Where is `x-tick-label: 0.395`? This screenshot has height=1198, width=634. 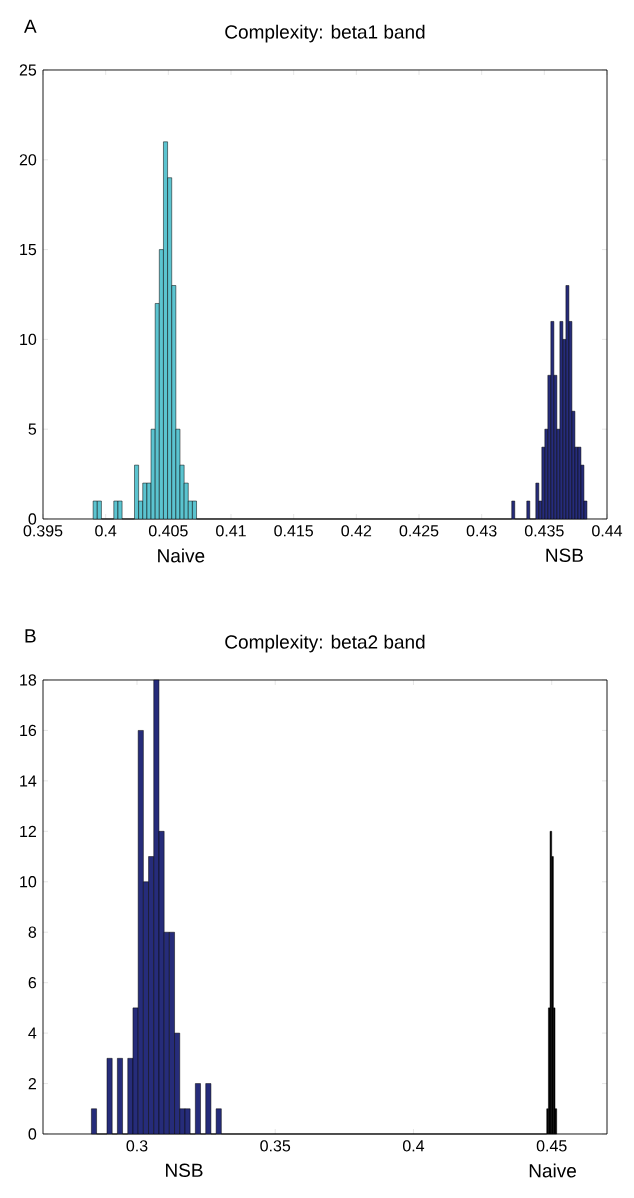
x-tick-label: 0.395 is located at coordinates (43, 531).